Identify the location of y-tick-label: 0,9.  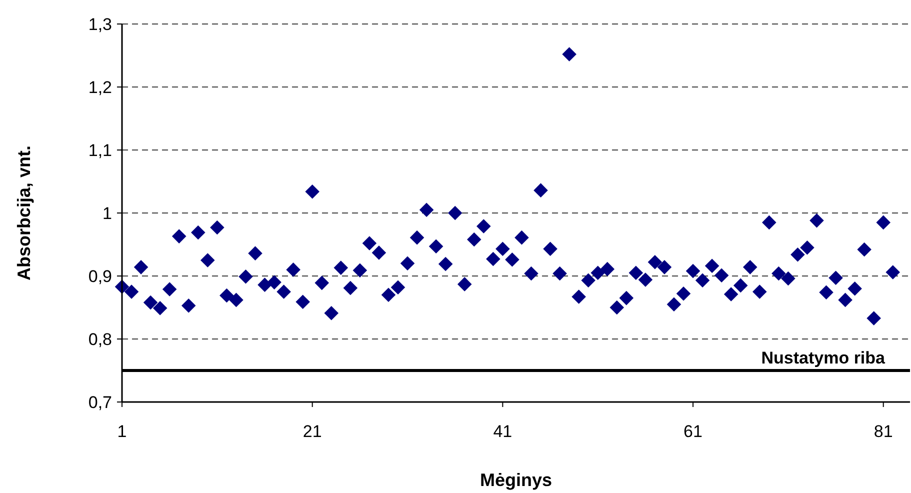
(100, 276).